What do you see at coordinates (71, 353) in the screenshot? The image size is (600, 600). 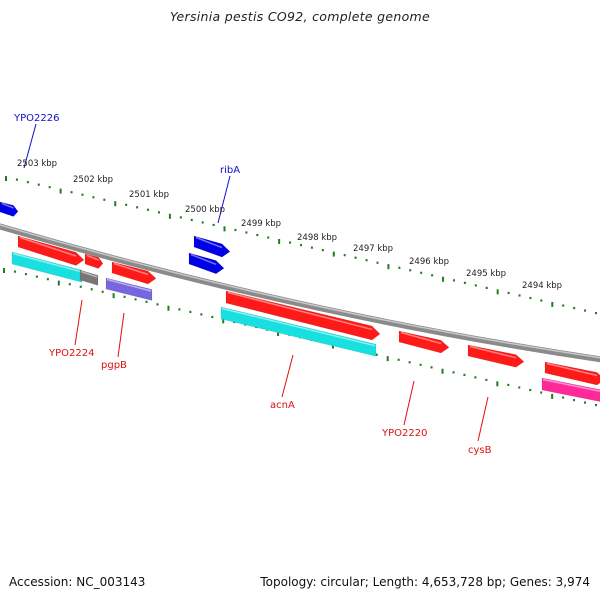 I see `gene-label-reverse: YPO2224` at bounding box center [71, 353].